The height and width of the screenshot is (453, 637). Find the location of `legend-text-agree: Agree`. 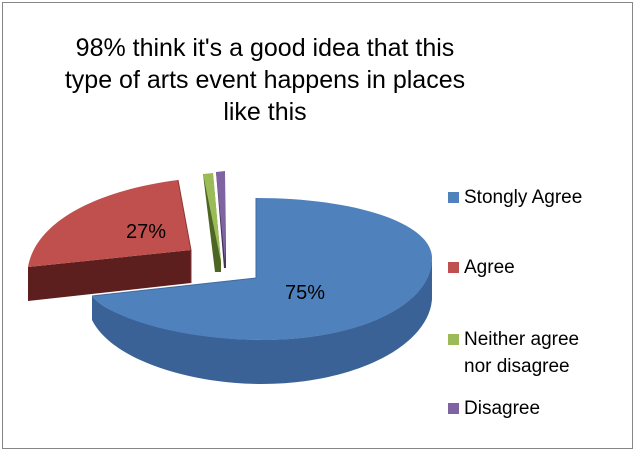

legend-text-agree: Agree is located at coordinates (489, 267).